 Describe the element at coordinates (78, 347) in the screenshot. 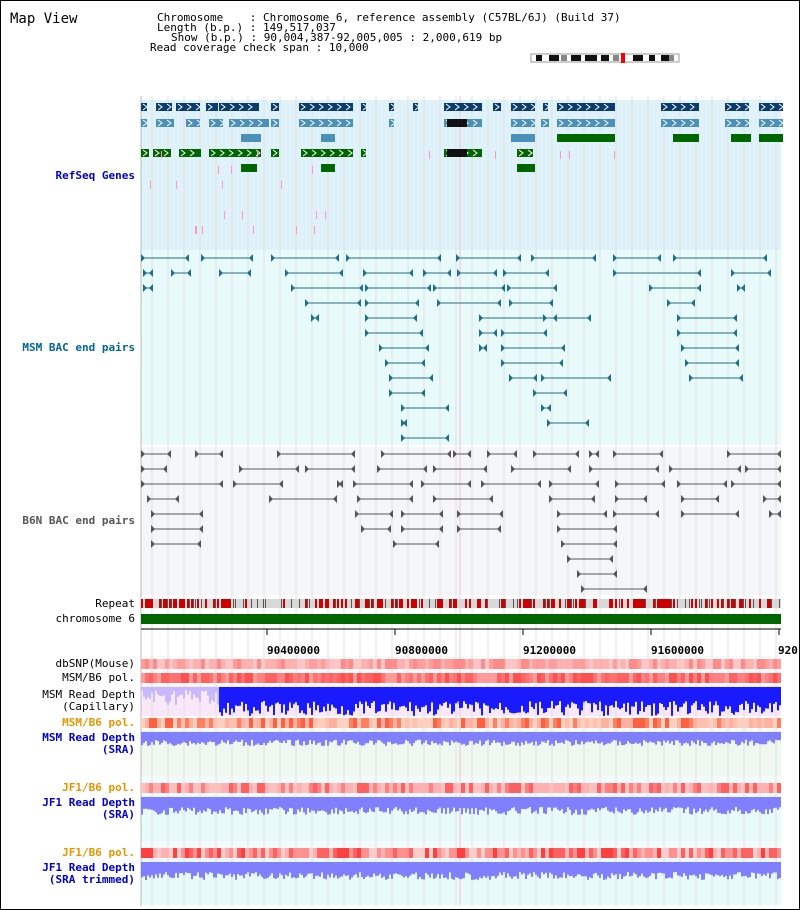

I see `label-msm-bac: MSM BAC end pairs` at that location.